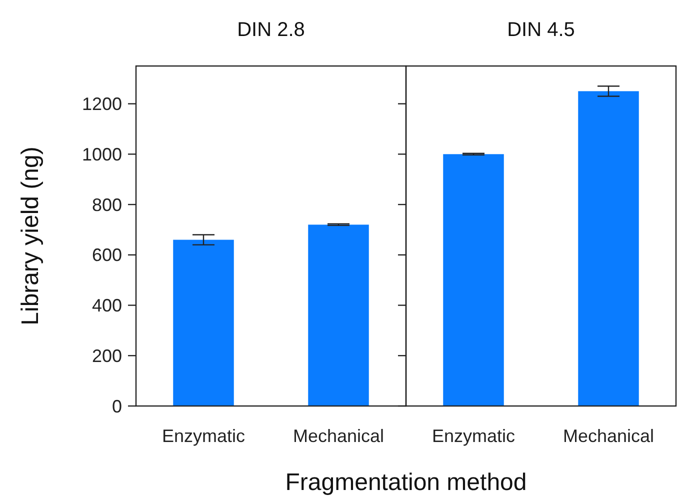 This screenshot has height=502, width=678. Describe the element at coordinates (271, 30) in the screenshot. I see `chart-title: DIN 2.8` at that location.